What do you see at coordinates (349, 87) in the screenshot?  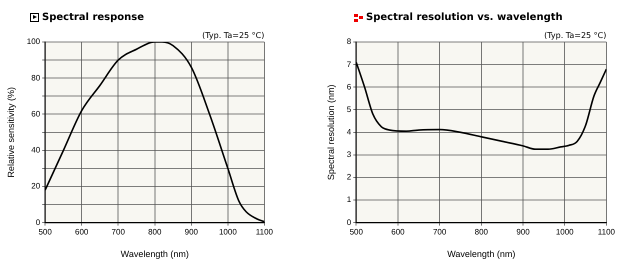 I see `y-tick-label: 6` at bounding box center [349, 87].